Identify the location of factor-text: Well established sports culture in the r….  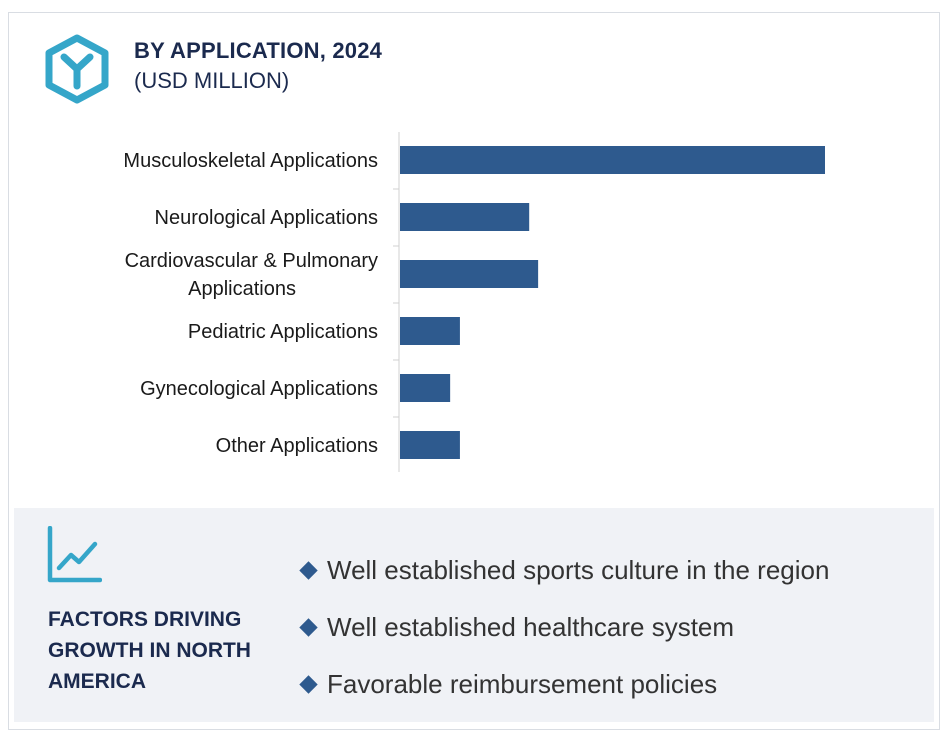
(578, 570).